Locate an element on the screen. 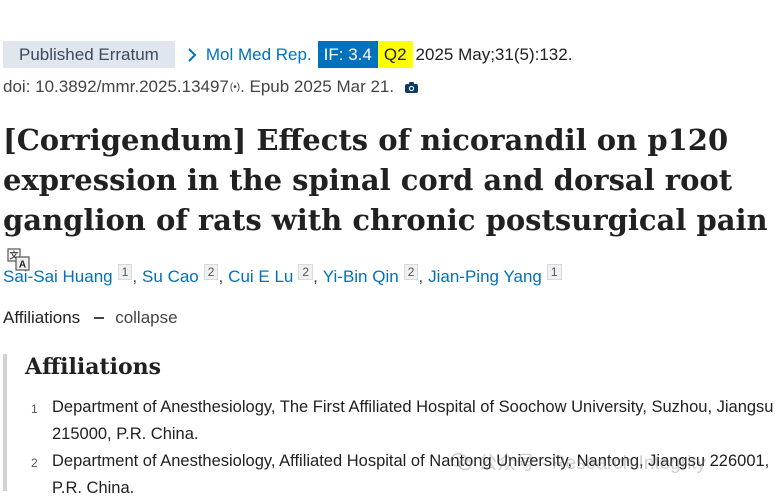  translate-icon: 文 A is located at coordinates (18, 259).